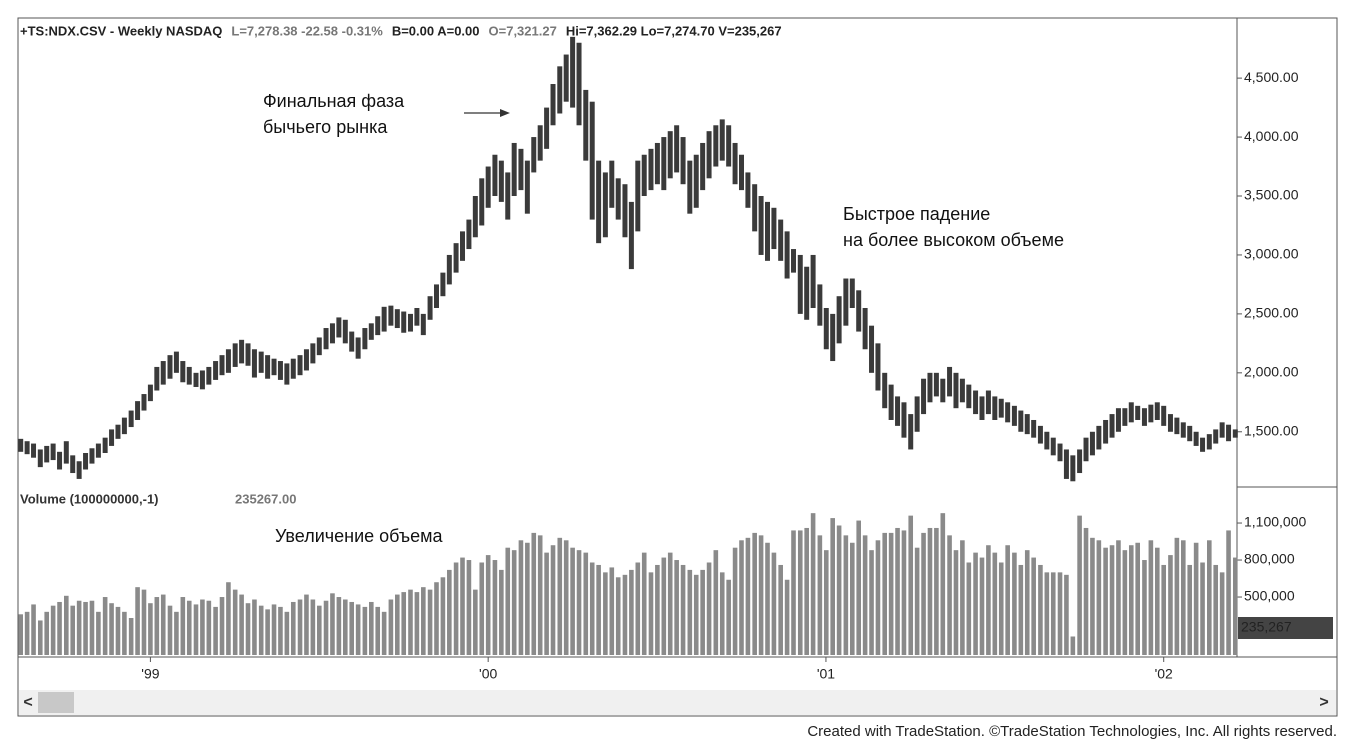 The width and height of the screenshot is (1351, 743). What do you see at coordinates (488, 674) in the screenshot?
I see `x-tick-label: '00` at bounding box center [488, 674].